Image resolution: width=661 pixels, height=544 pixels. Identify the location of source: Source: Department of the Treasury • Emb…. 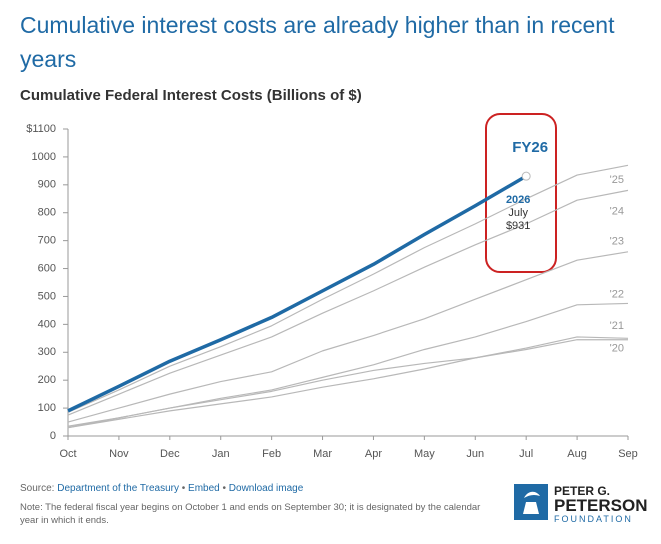
(162, 488).